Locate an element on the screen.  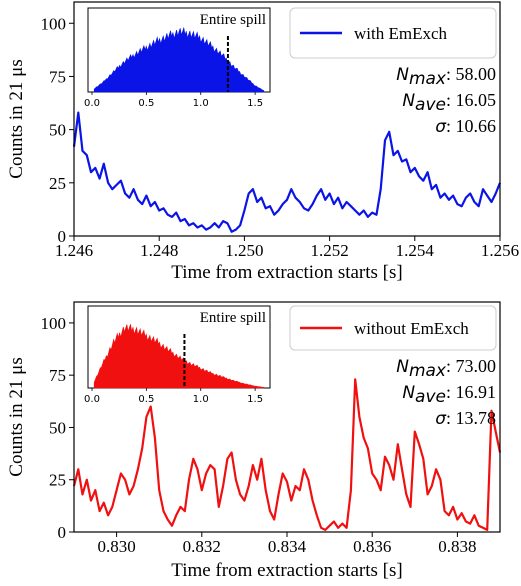
x-tick-label: 1.246 is located at coordinates (74, 250).